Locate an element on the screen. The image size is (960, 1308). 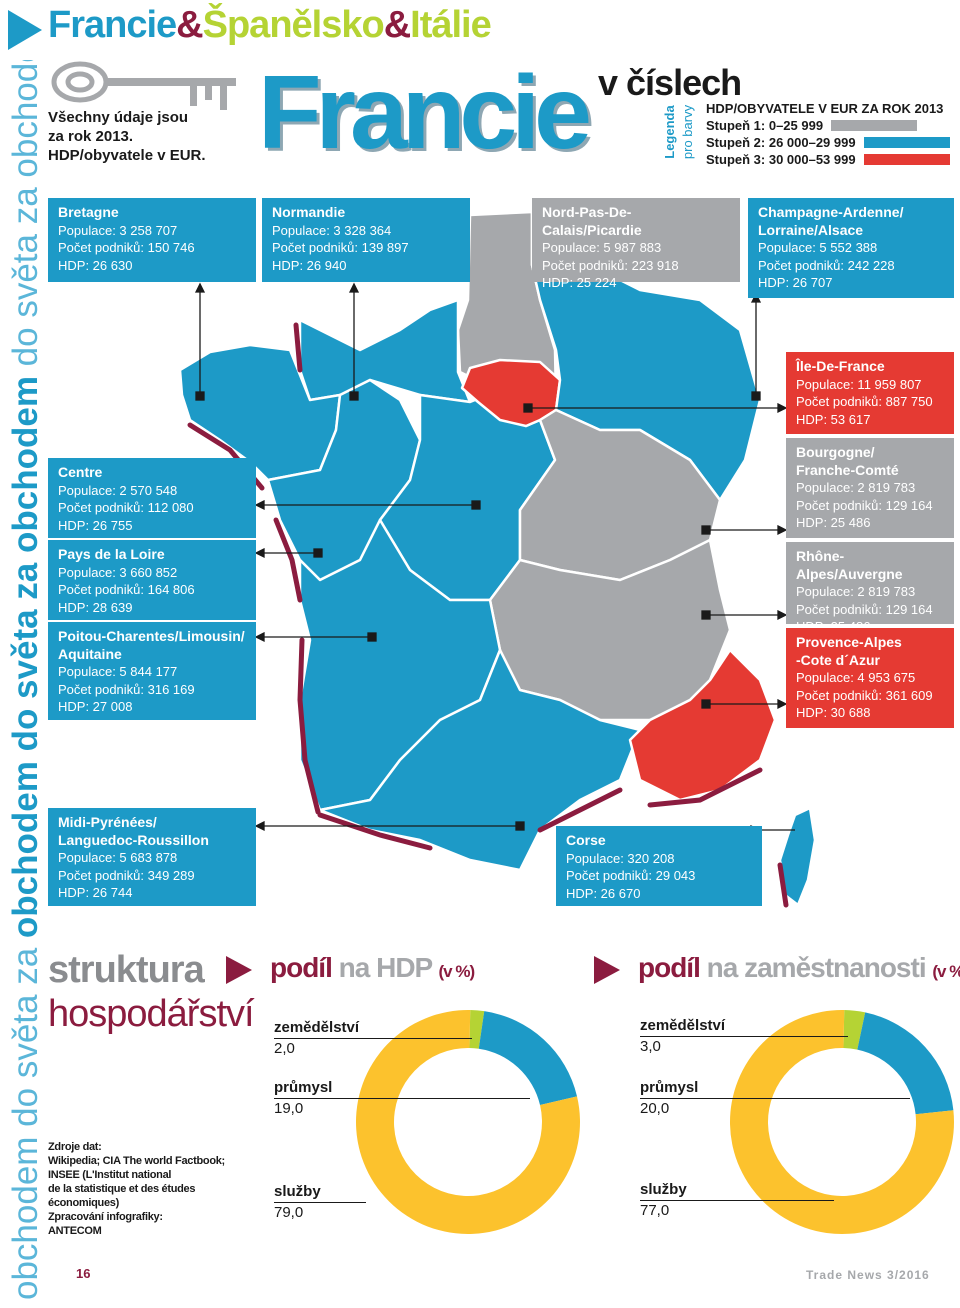
region-gdp: HDP: 26 670 is located at coordinates (603, 893).